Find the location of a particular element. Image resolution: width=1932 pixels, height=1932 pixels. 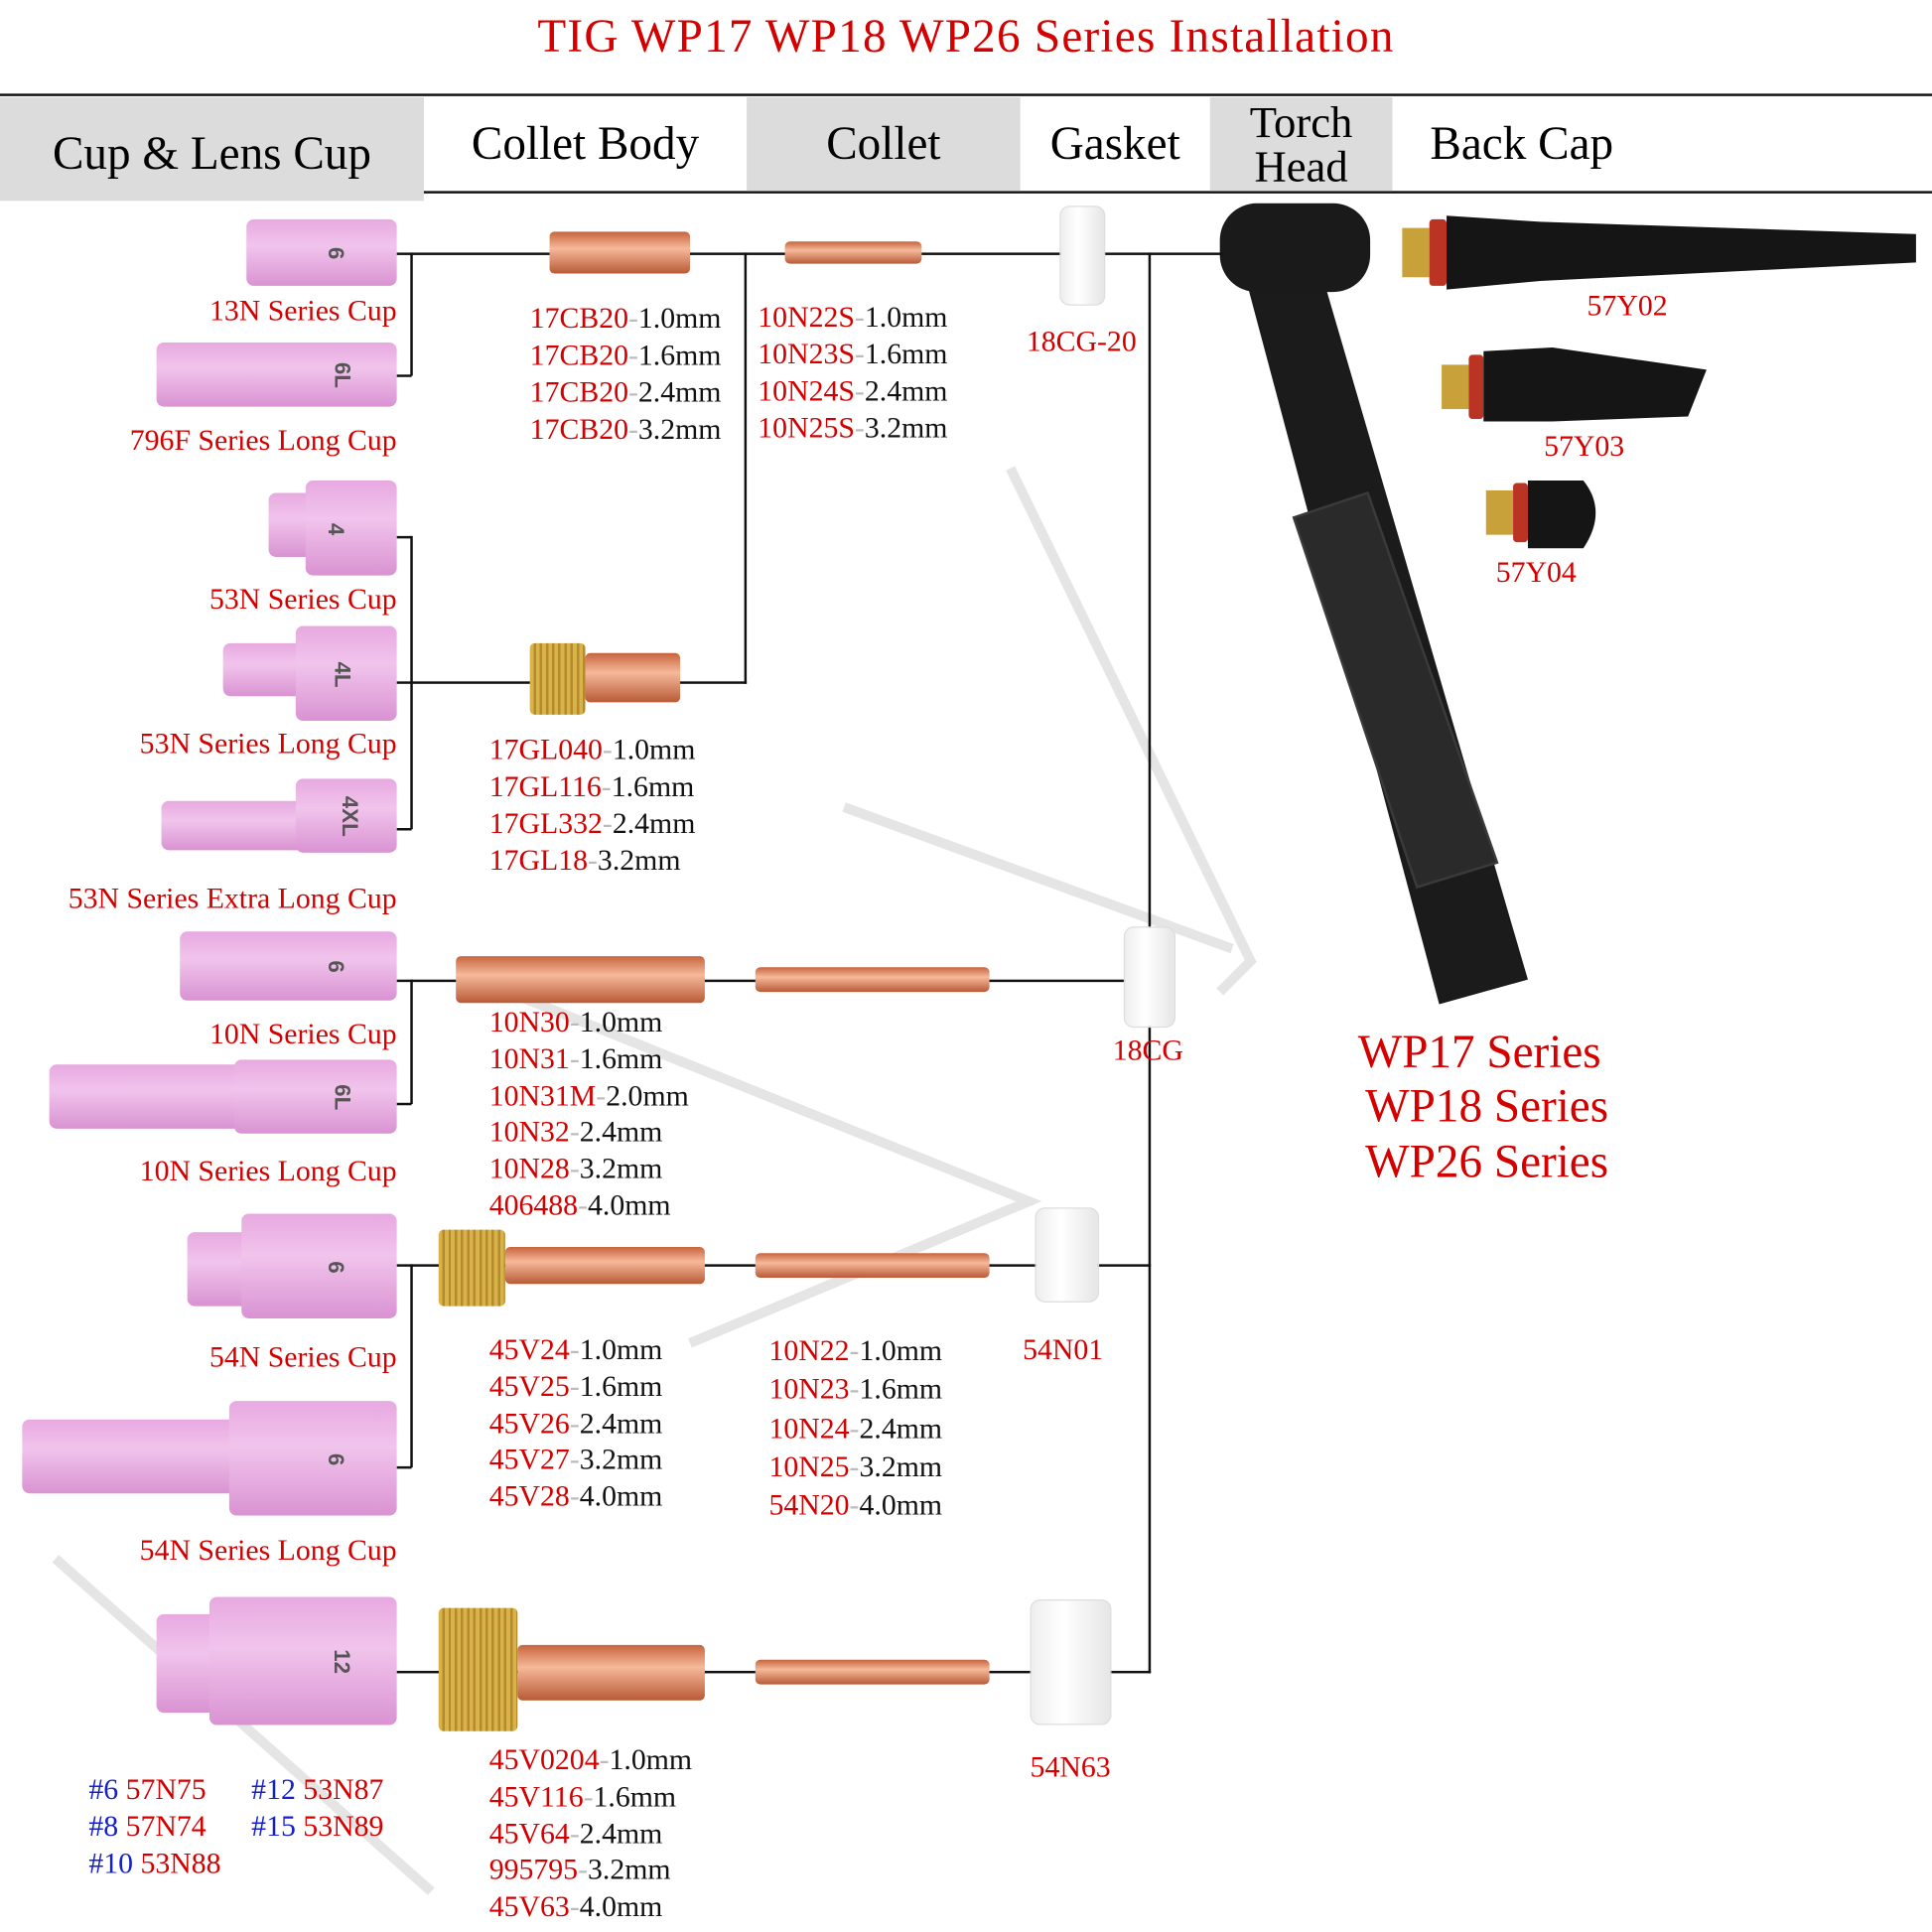

cup-label: 54N Series Long Cup is located at coordinates (268, 1552).